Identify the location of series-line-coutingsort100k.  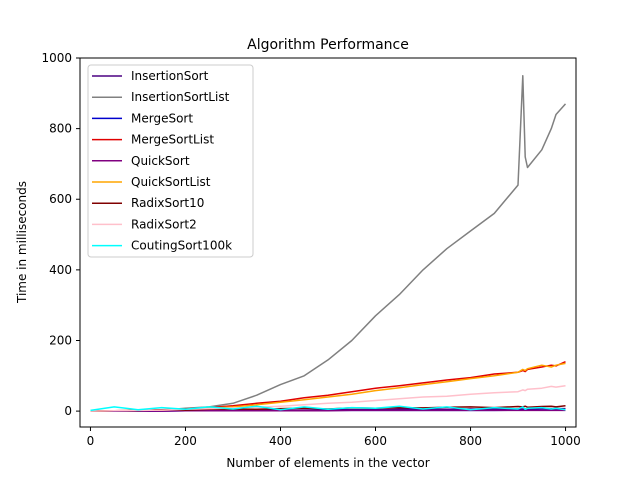
(328, 408).